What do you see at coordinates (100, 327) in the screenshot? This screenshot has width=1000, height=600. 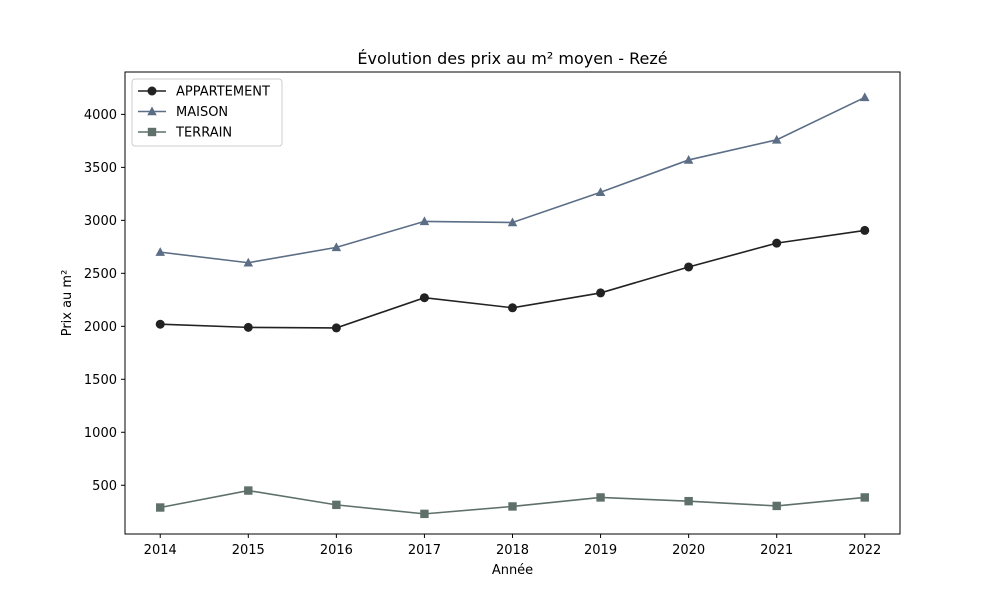 I see `y-tick-label: 2000` at bounding box center [100, 327].